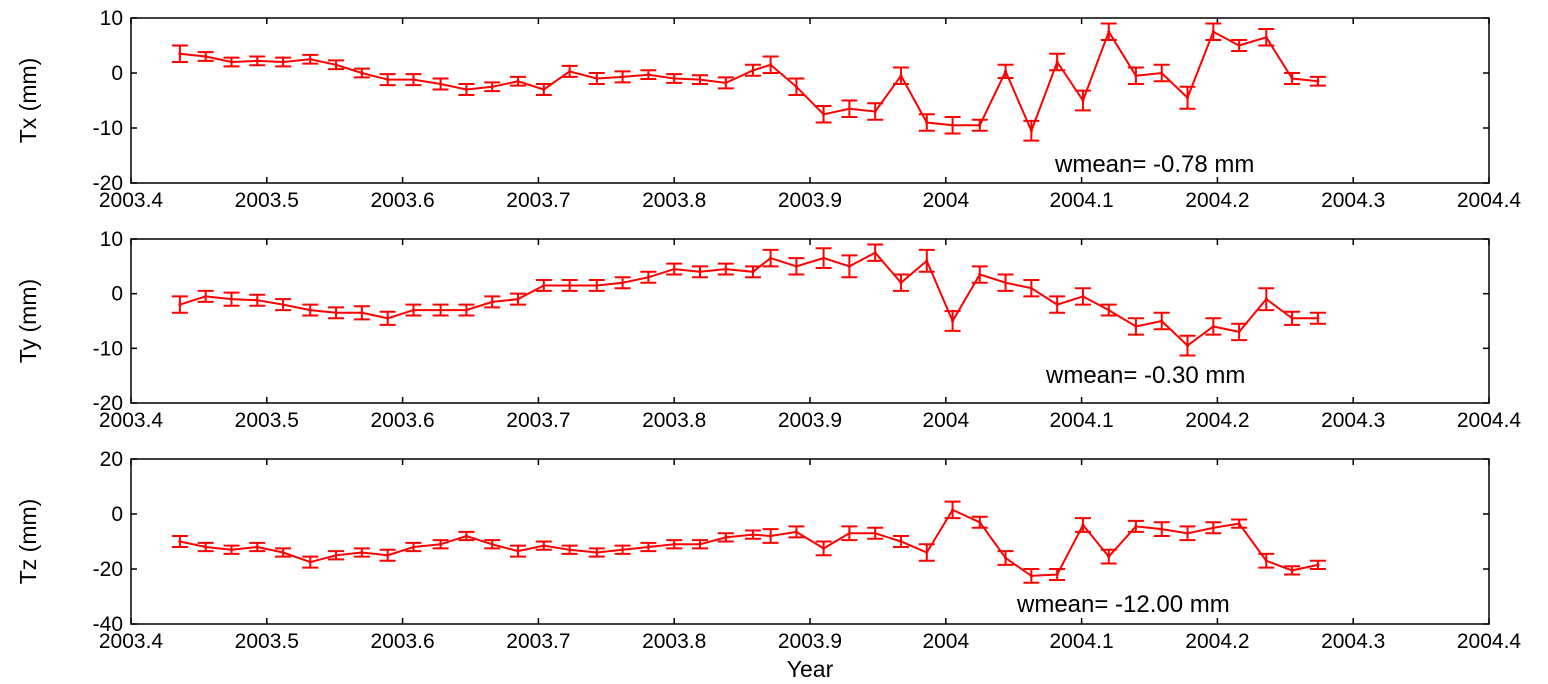 The image size is (1548, 684). What do you see at coordinates (1217, 641) in the screenshot?
I see `tz-x-tick-label: 2004.2` at bounding box center [1217, 641].